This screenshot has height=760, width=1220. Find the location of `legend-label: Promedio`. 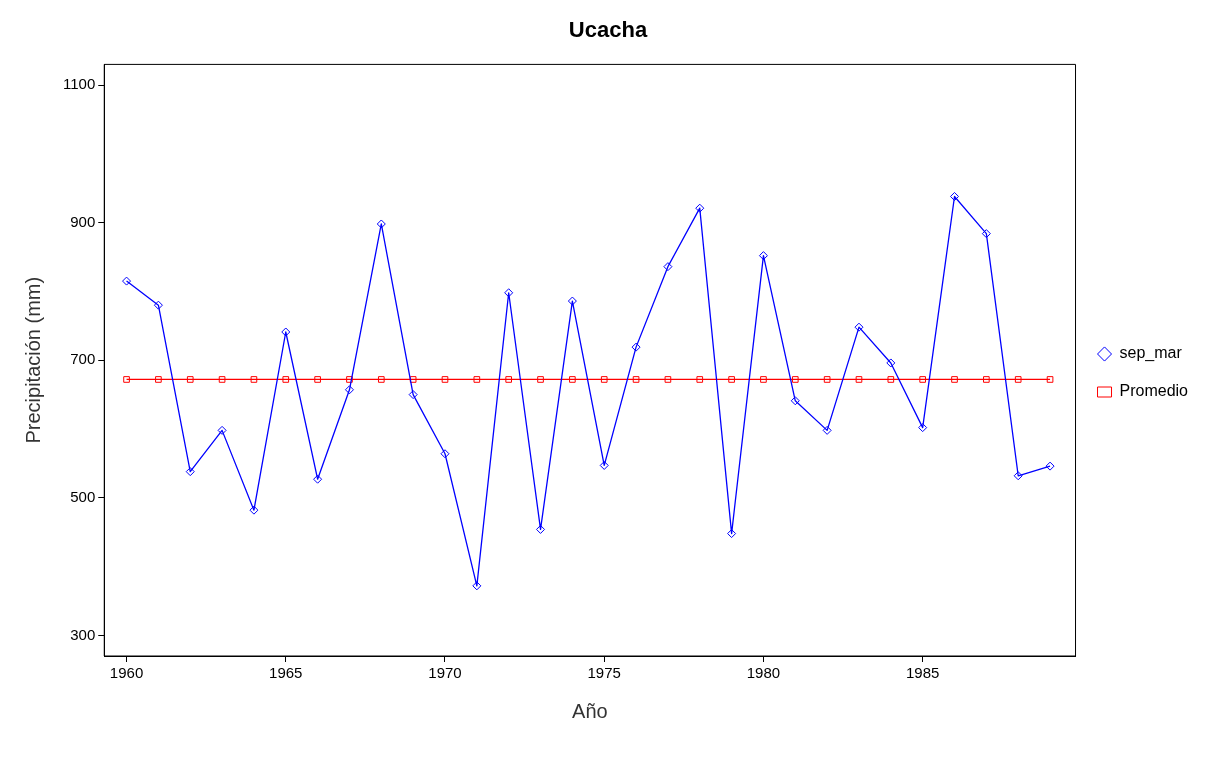

legend-label: Promedio is located at coordinates (1154, 391).